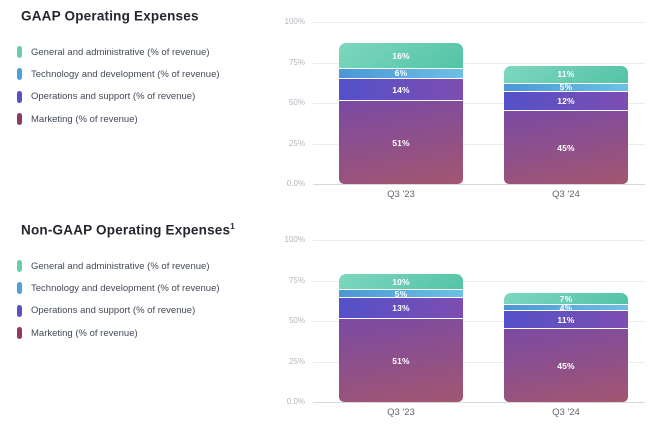 Image resolution: width=655 pixels, height=428 pixels. I want to click on chart-title-non-gaap: Non-GAAP Operating Expenses1, so click(128, 230).